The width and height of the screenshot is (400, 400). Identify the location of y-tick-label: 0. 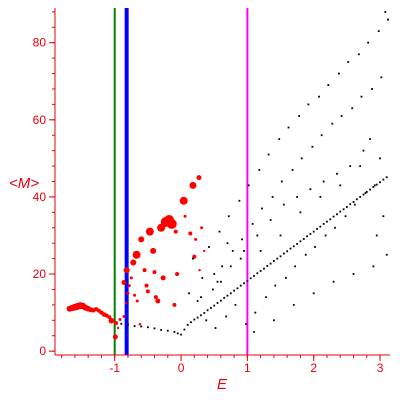
(42, 351).